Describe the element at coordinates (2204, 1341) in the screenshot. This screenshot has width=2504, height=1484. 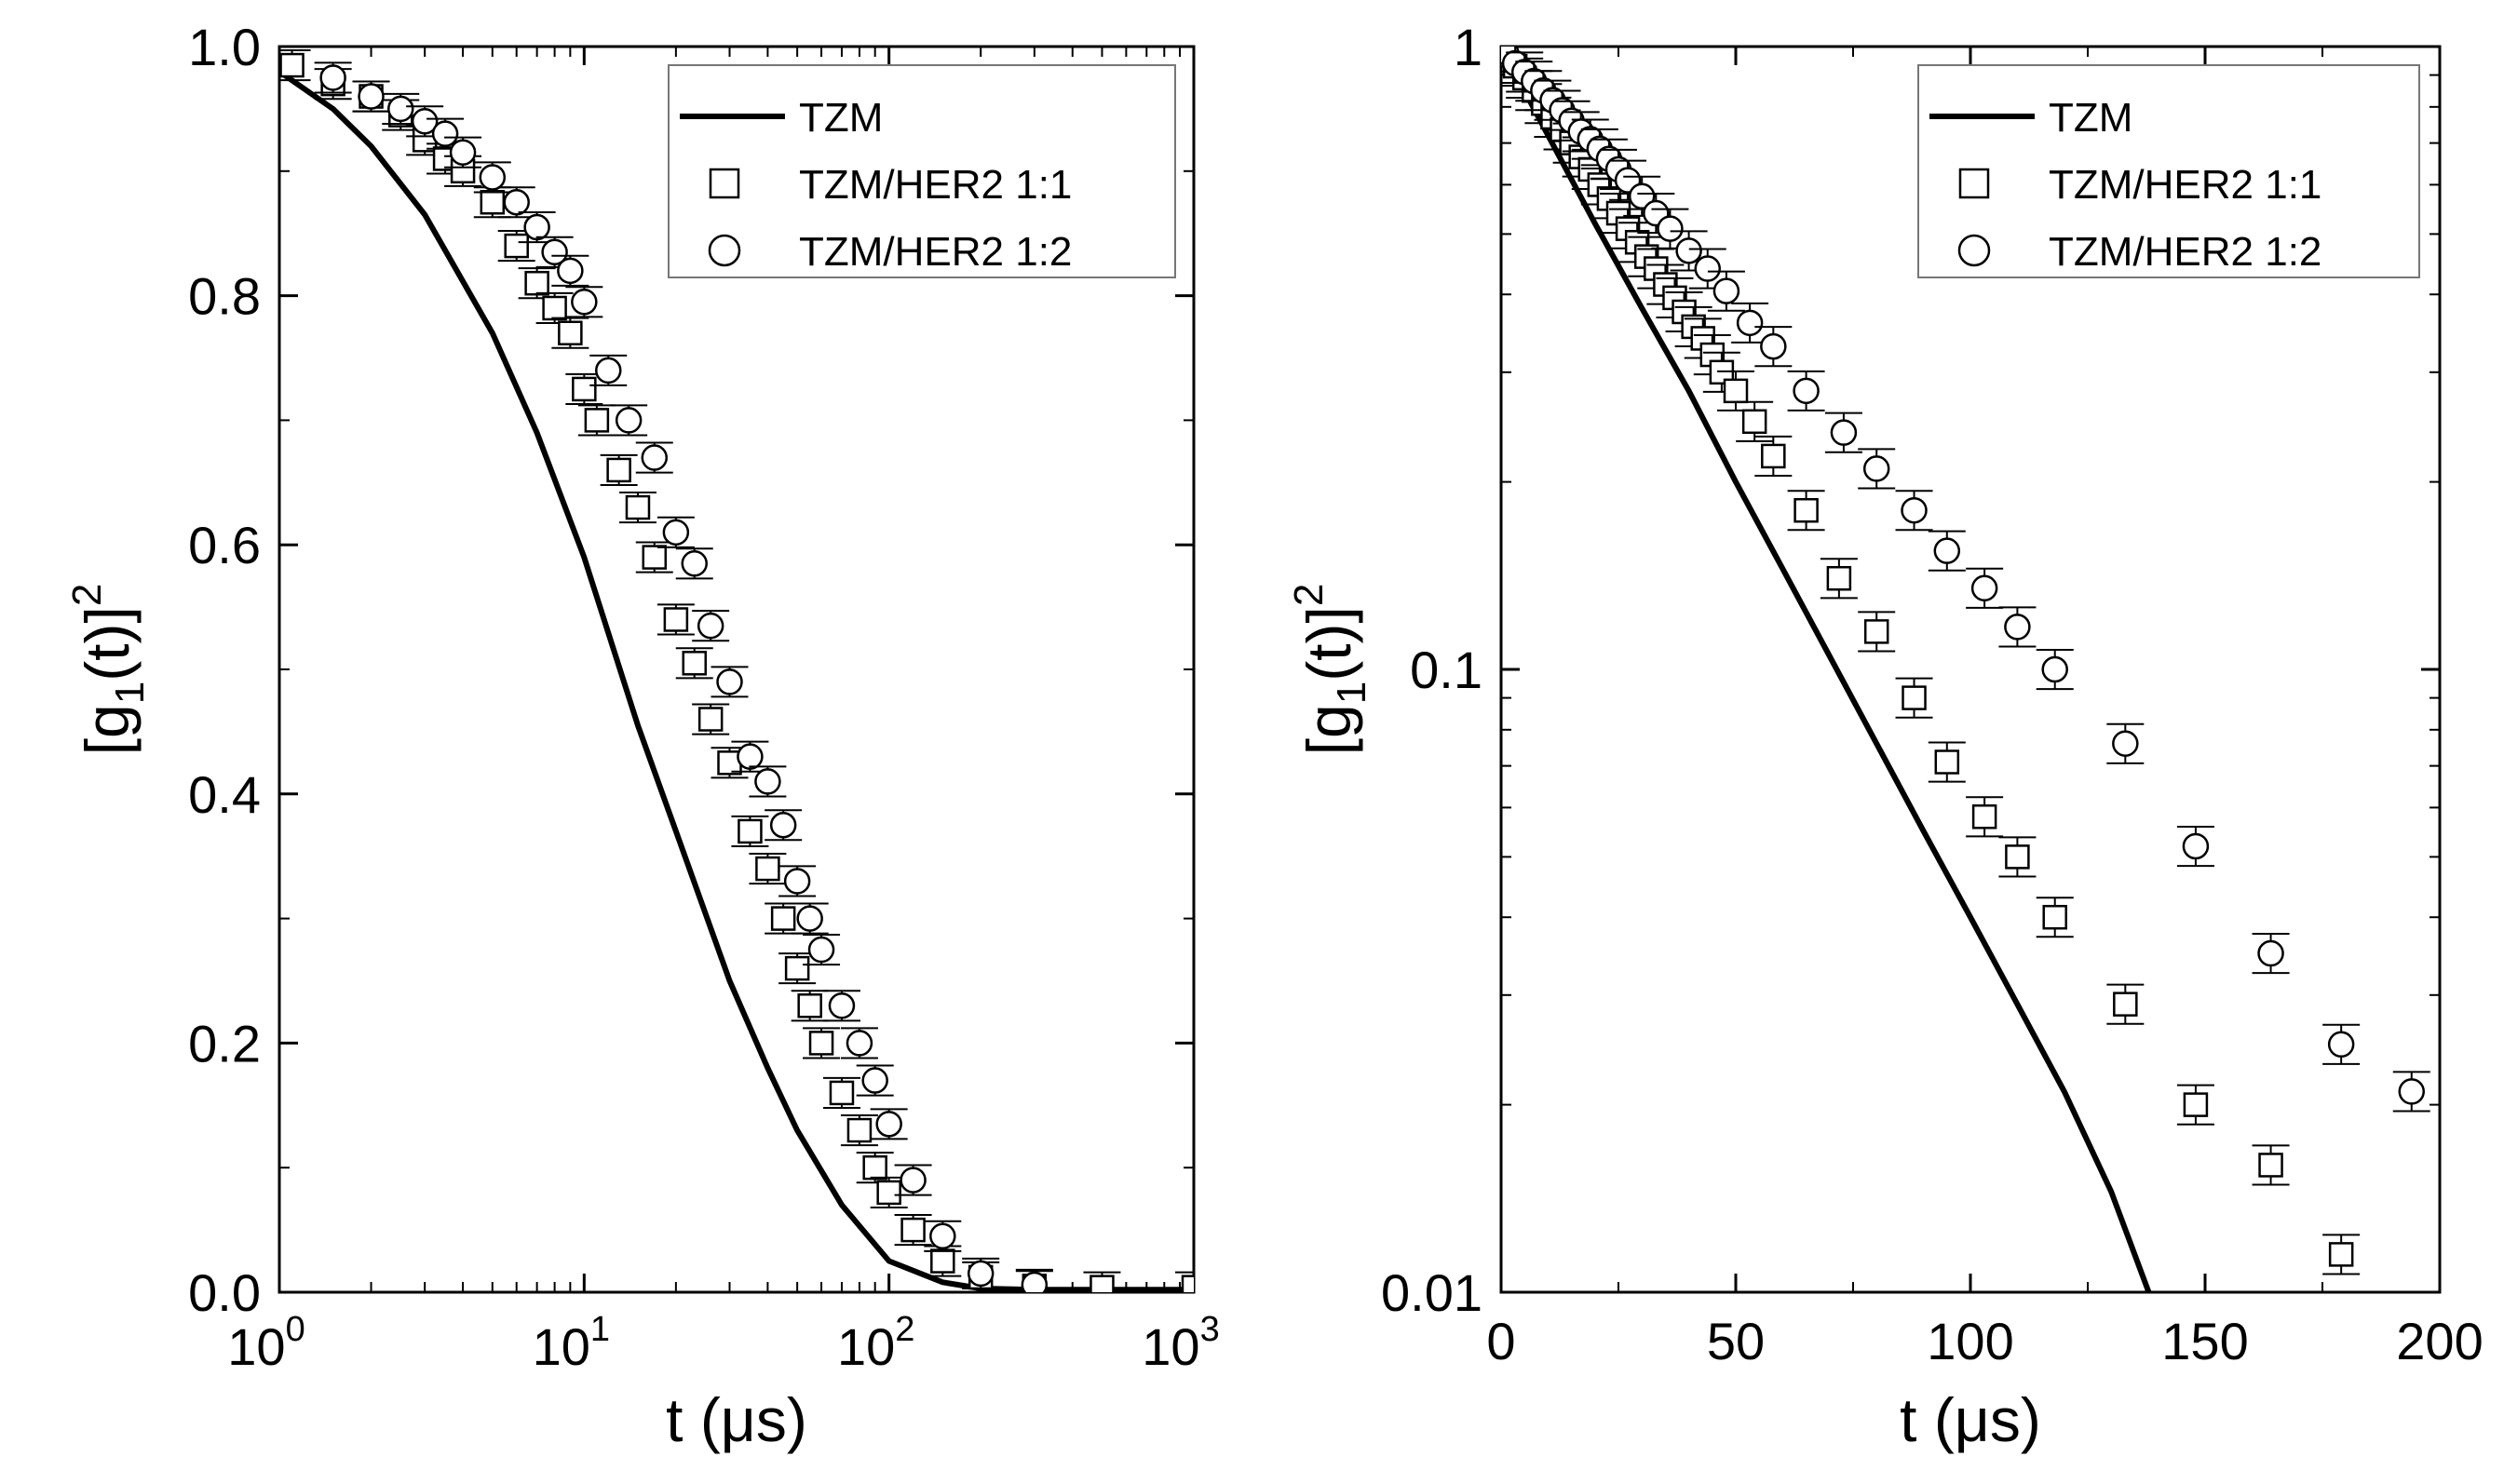
I see `x-tick-label: 150` at that location.